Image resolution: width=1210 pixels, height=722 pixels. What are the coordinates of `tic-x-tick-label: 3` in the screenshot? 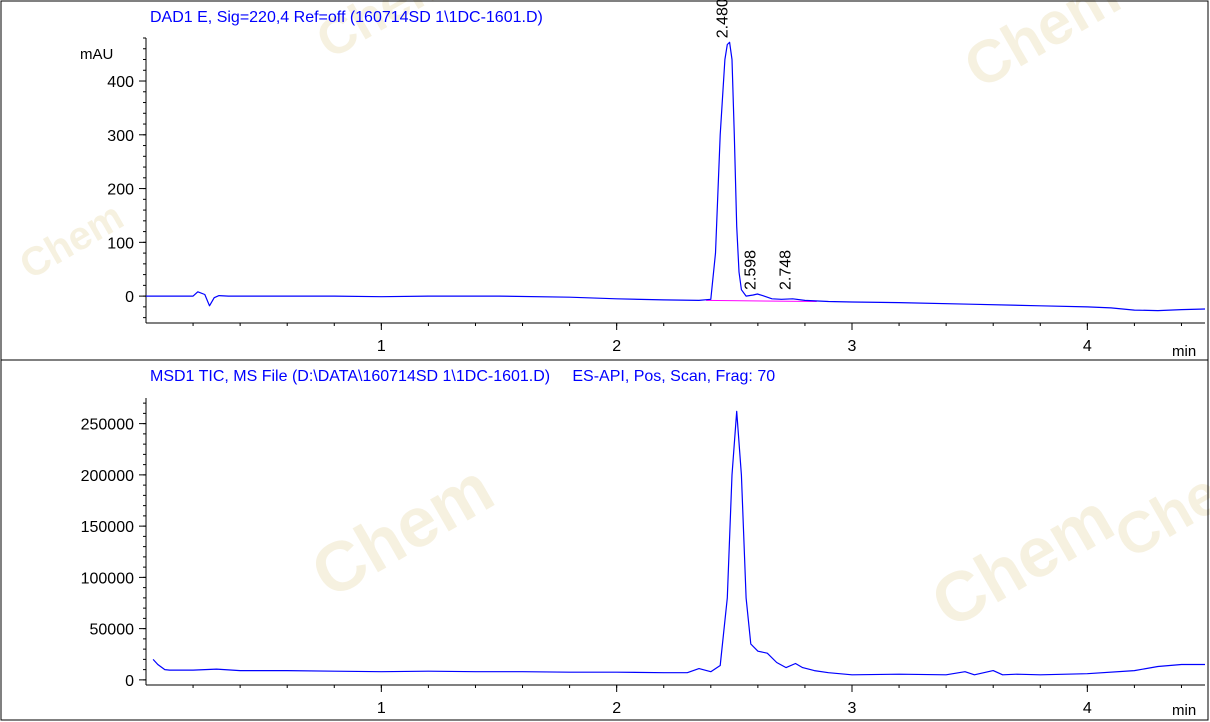 It's located at (852, 708).